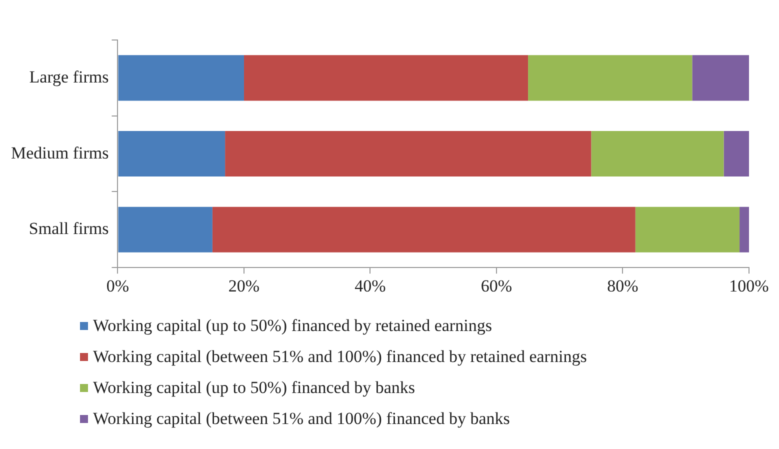 The width and height of the screenshot is (779, 449). What do you see at coordinates (59, 152) in the screenshot?
I see `y-tick-label: Medium firms` at bounding box center [59, 152].